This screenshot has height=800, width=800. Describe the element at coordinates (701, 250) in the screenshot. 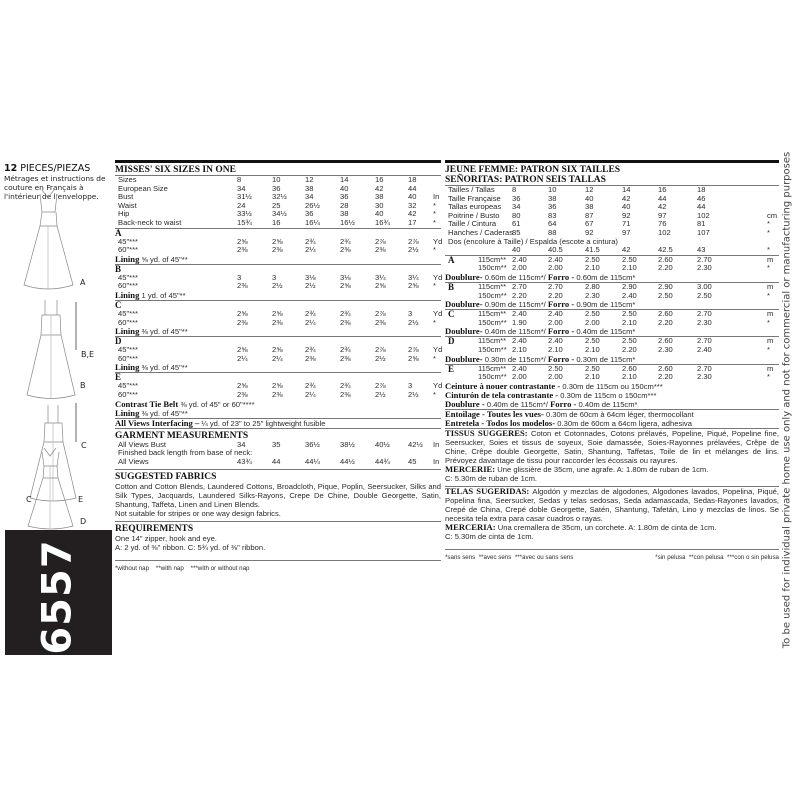

I see `row-value: 43` at that location.